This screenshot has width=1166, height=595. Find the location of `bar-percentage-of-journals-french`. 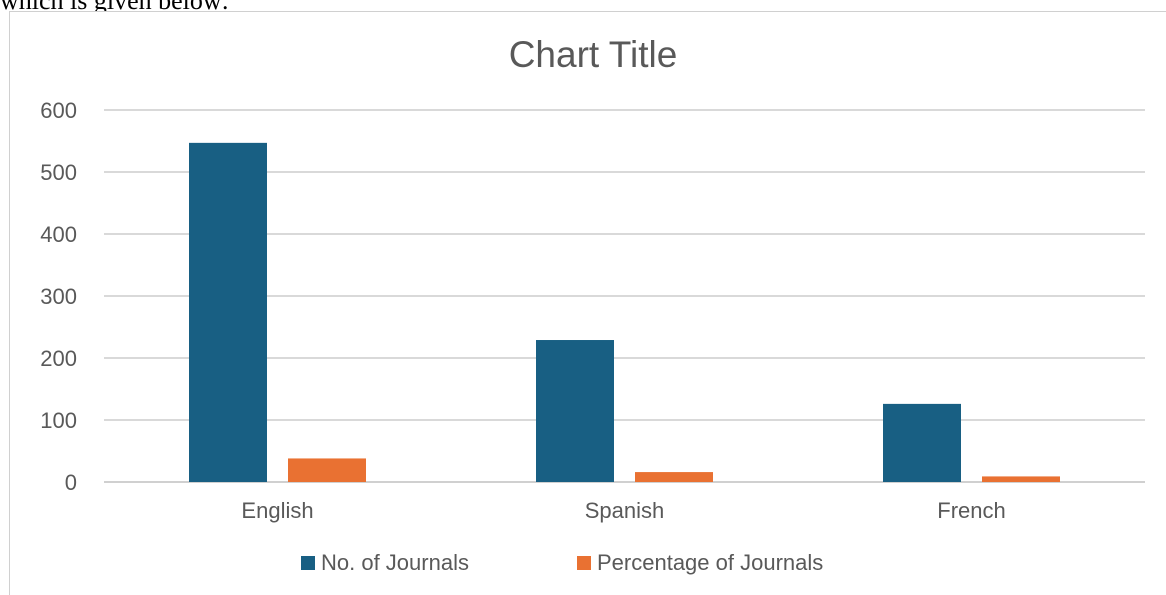

bar-percentage-of-journals-french is located at coordinates (1021, 479).